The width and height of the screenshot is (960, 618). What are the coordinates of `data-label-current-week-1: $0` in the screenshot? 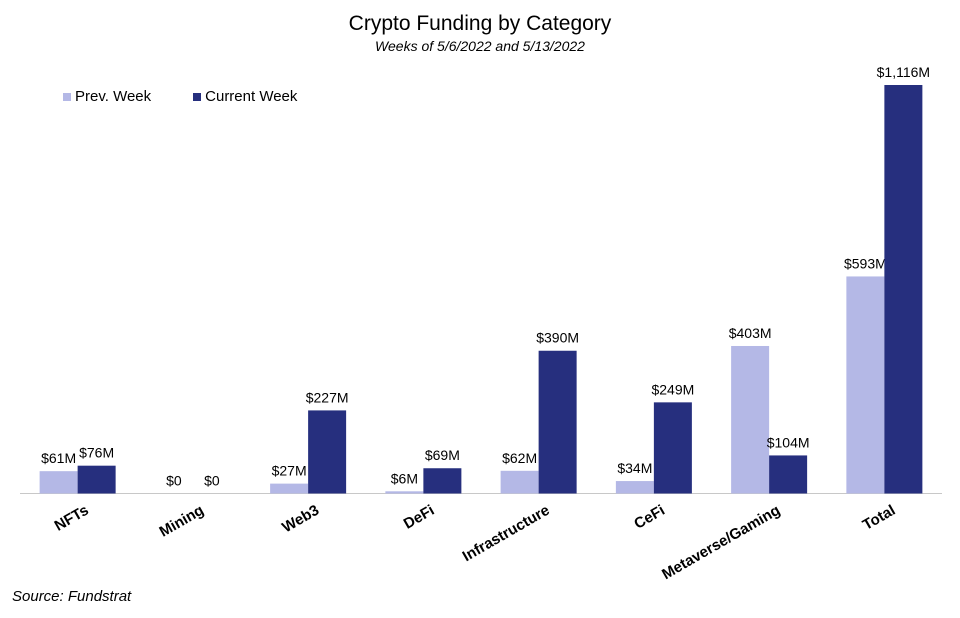 It's located at (212, 481).